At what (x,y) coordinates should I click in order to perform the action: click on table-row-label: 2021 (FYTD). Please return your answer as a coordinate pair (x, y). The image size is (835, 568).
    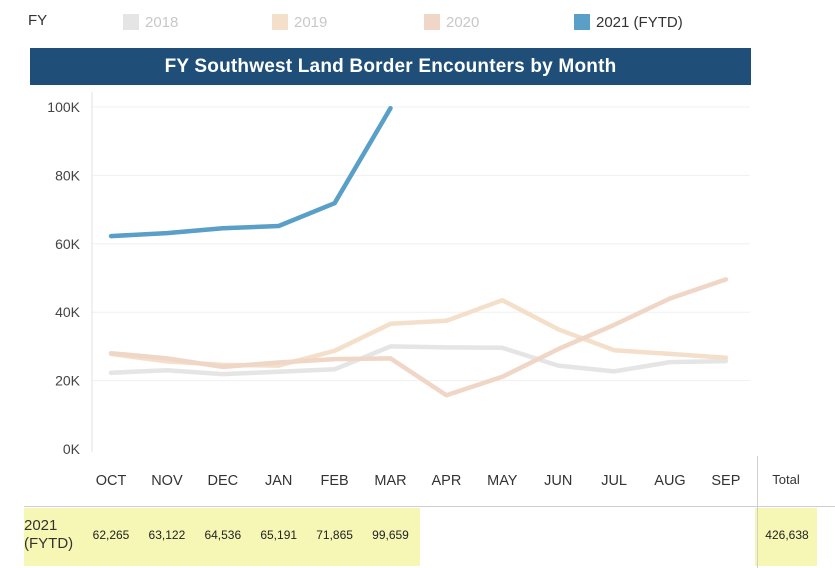
    Looking at the image, I should click on (49, 534).